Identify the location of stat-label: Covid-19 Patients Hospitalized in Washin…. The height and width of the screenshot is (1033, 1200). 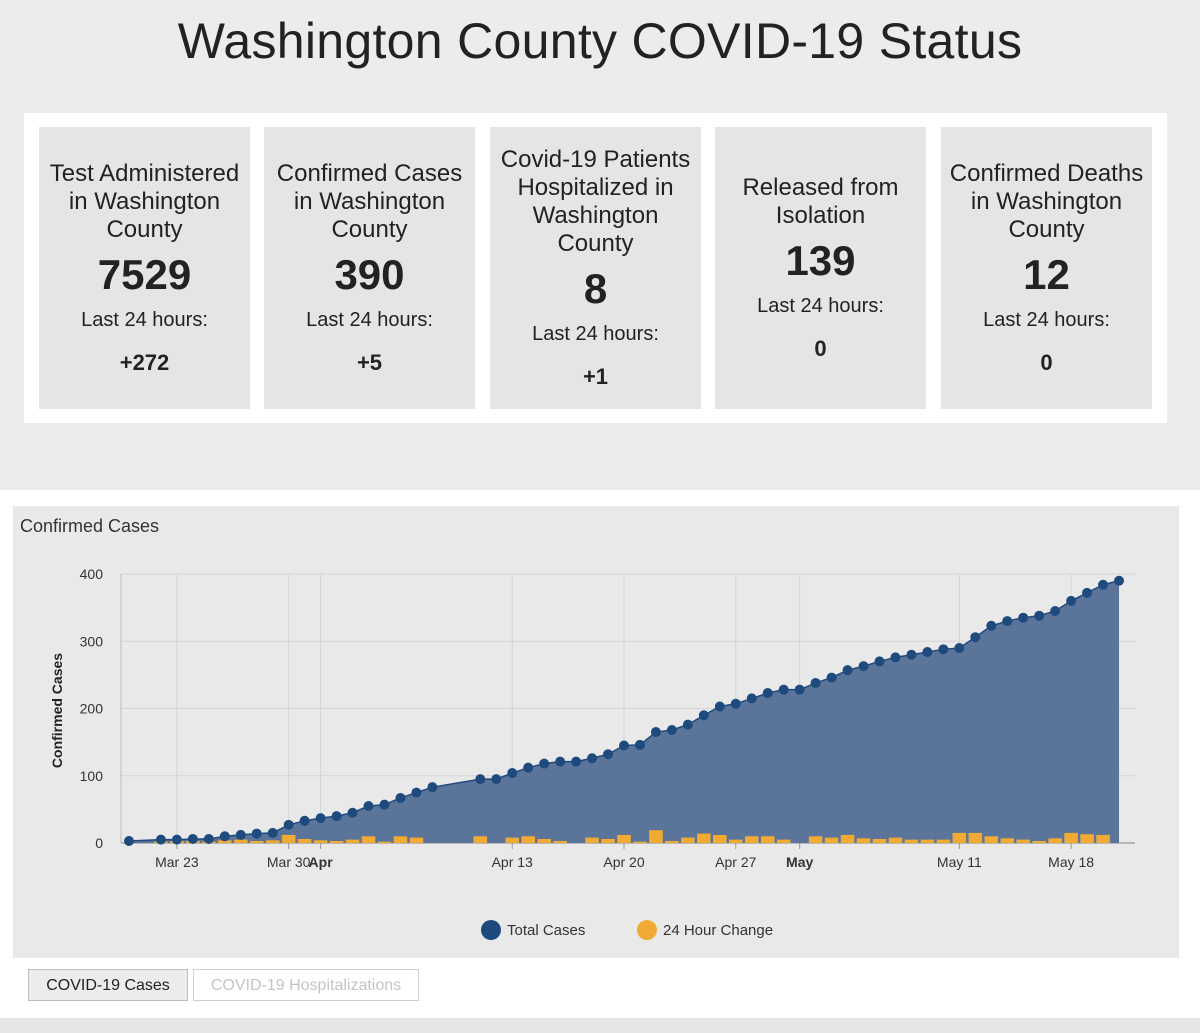
(595, 201).